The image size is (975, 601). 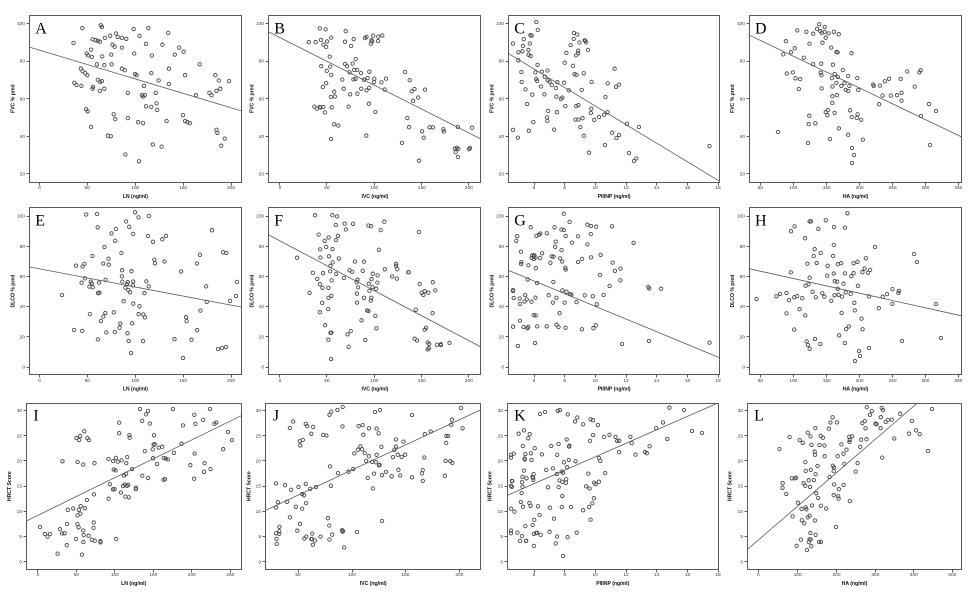 I want to click on svg-text: E, so click(x=40, y=220).